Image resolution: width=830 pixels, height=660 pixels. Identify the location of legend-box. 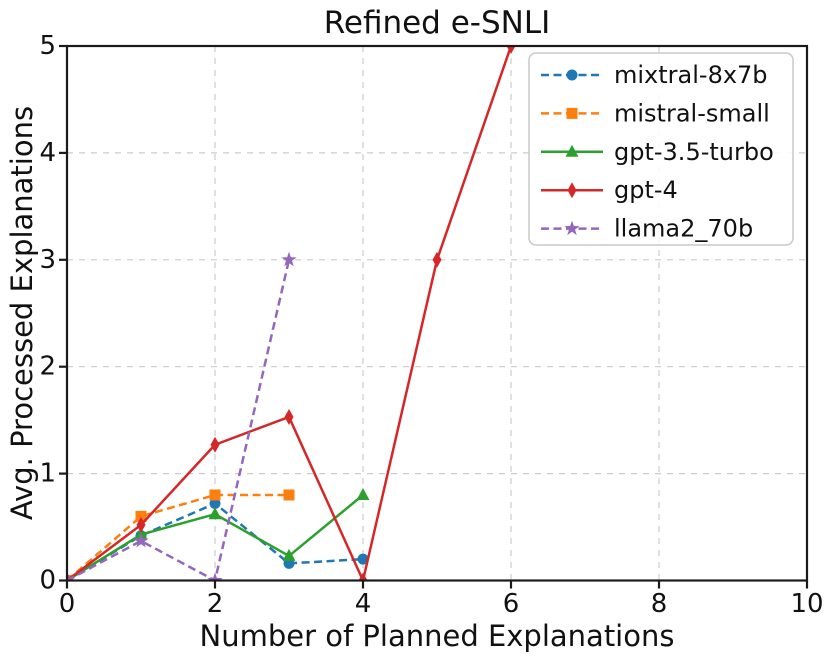
(661, 149).